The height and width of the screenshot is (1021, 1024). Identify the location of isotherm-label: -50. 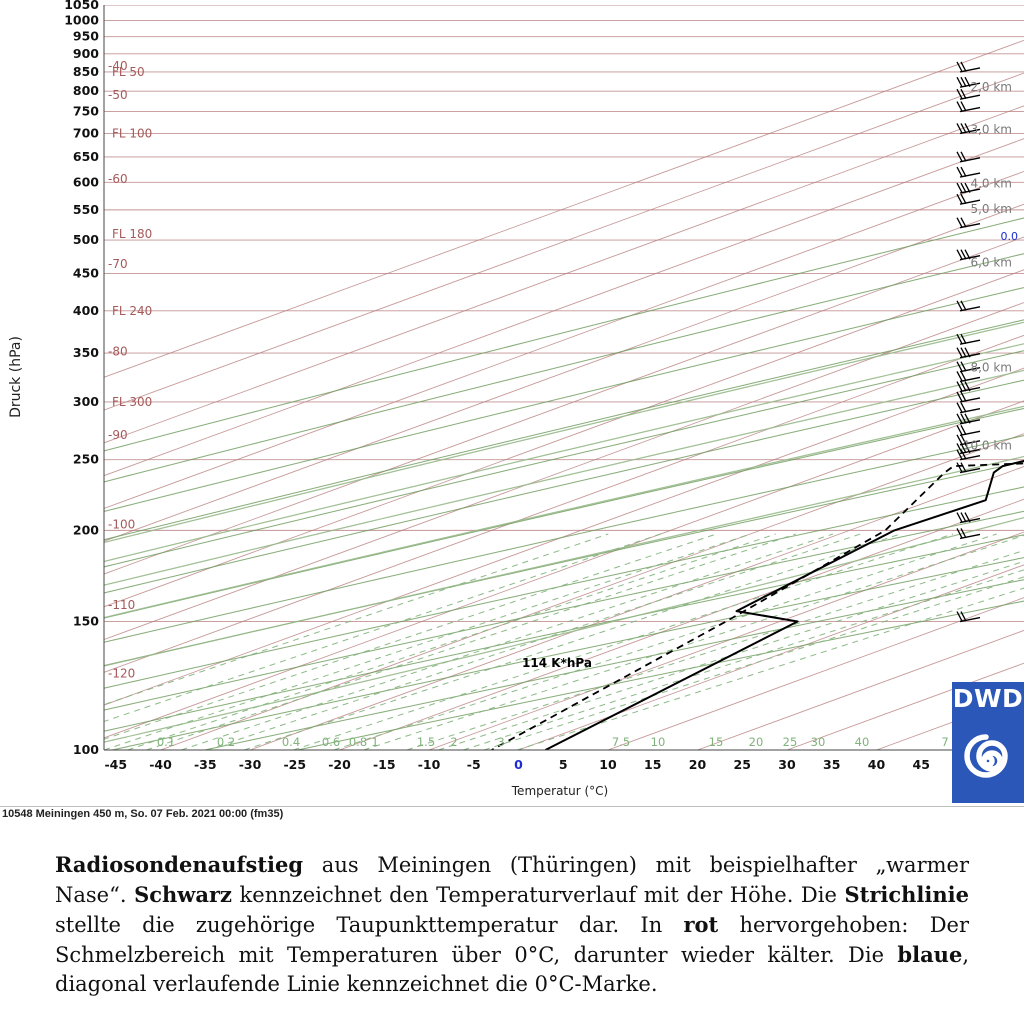
(118, 95).